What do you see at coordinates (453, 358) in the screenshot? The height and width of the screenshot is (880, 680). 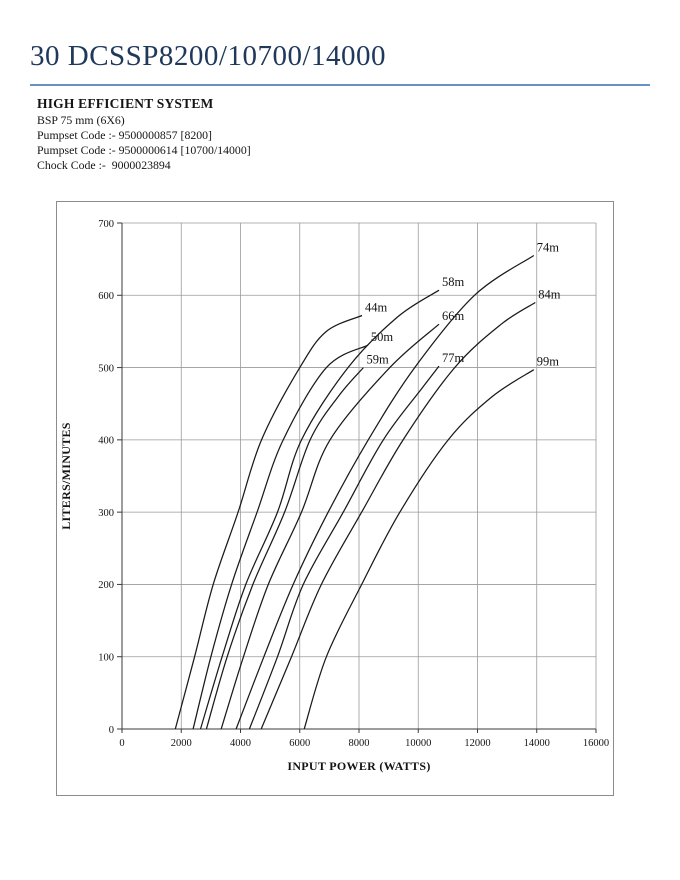 I see `curve-label-77m: 77m` at bounding box center [453, 358].